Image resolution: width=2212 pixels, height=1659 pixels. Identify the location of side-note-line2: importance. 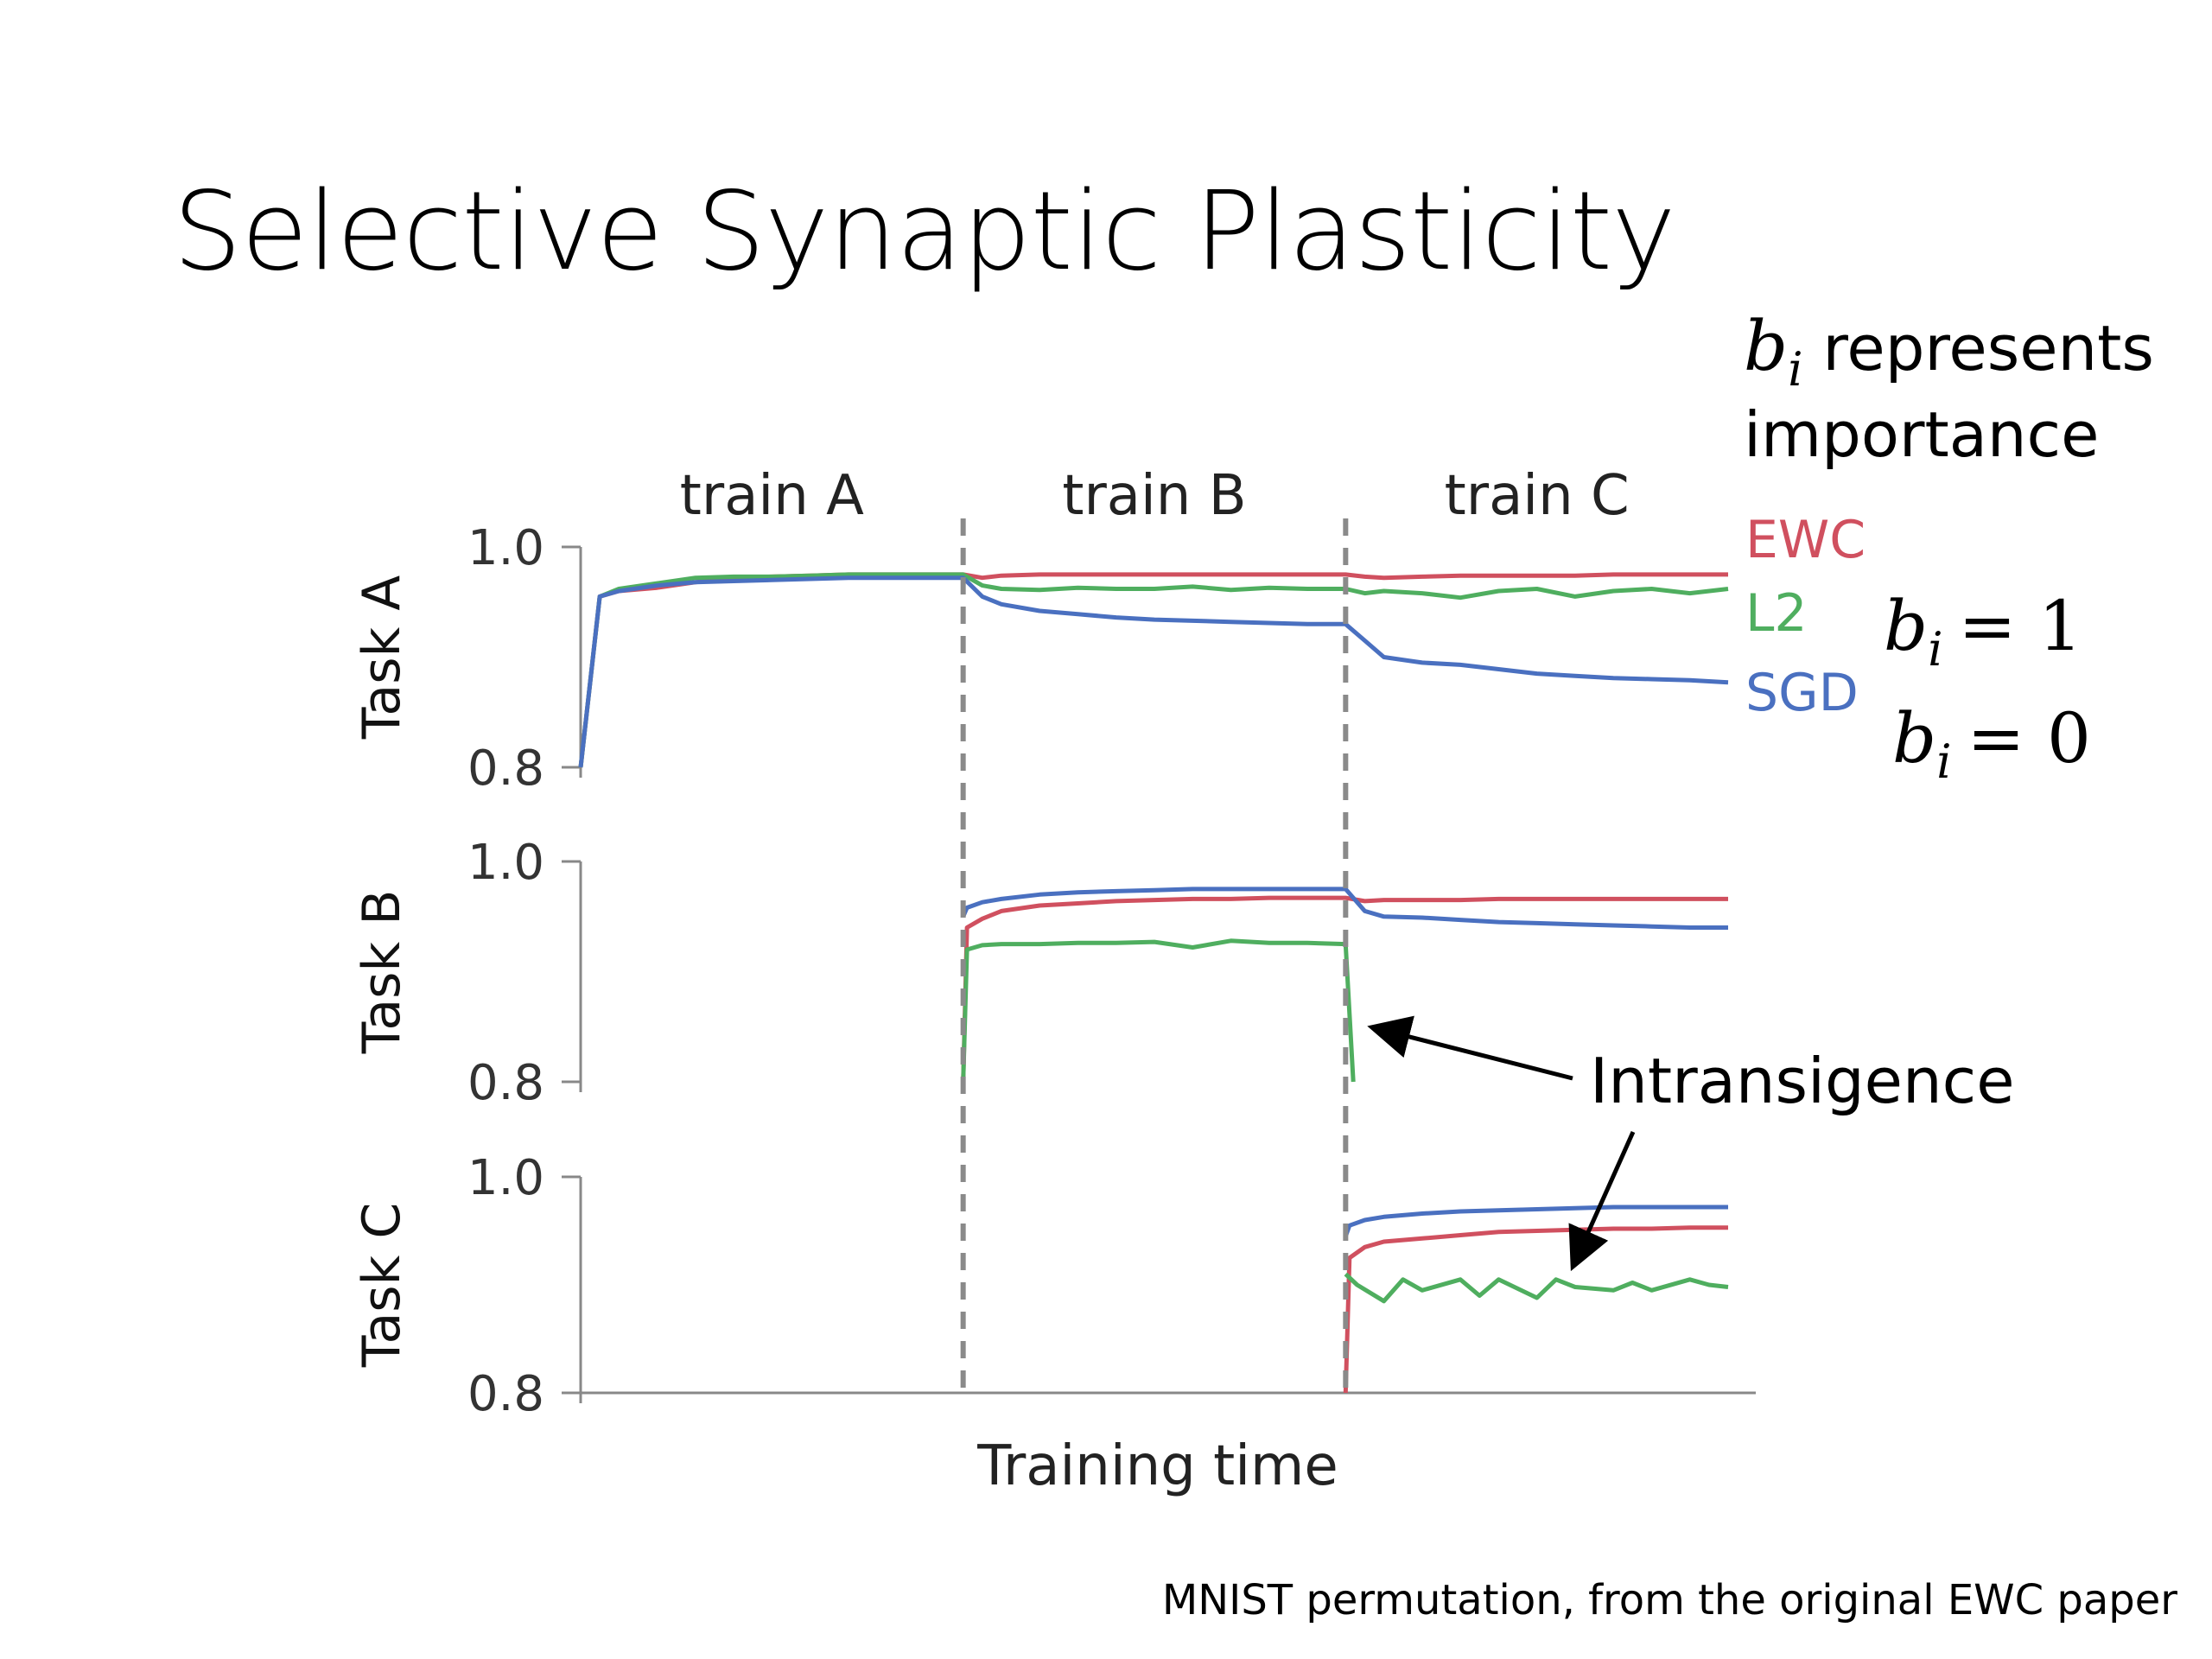
(1921, 434).